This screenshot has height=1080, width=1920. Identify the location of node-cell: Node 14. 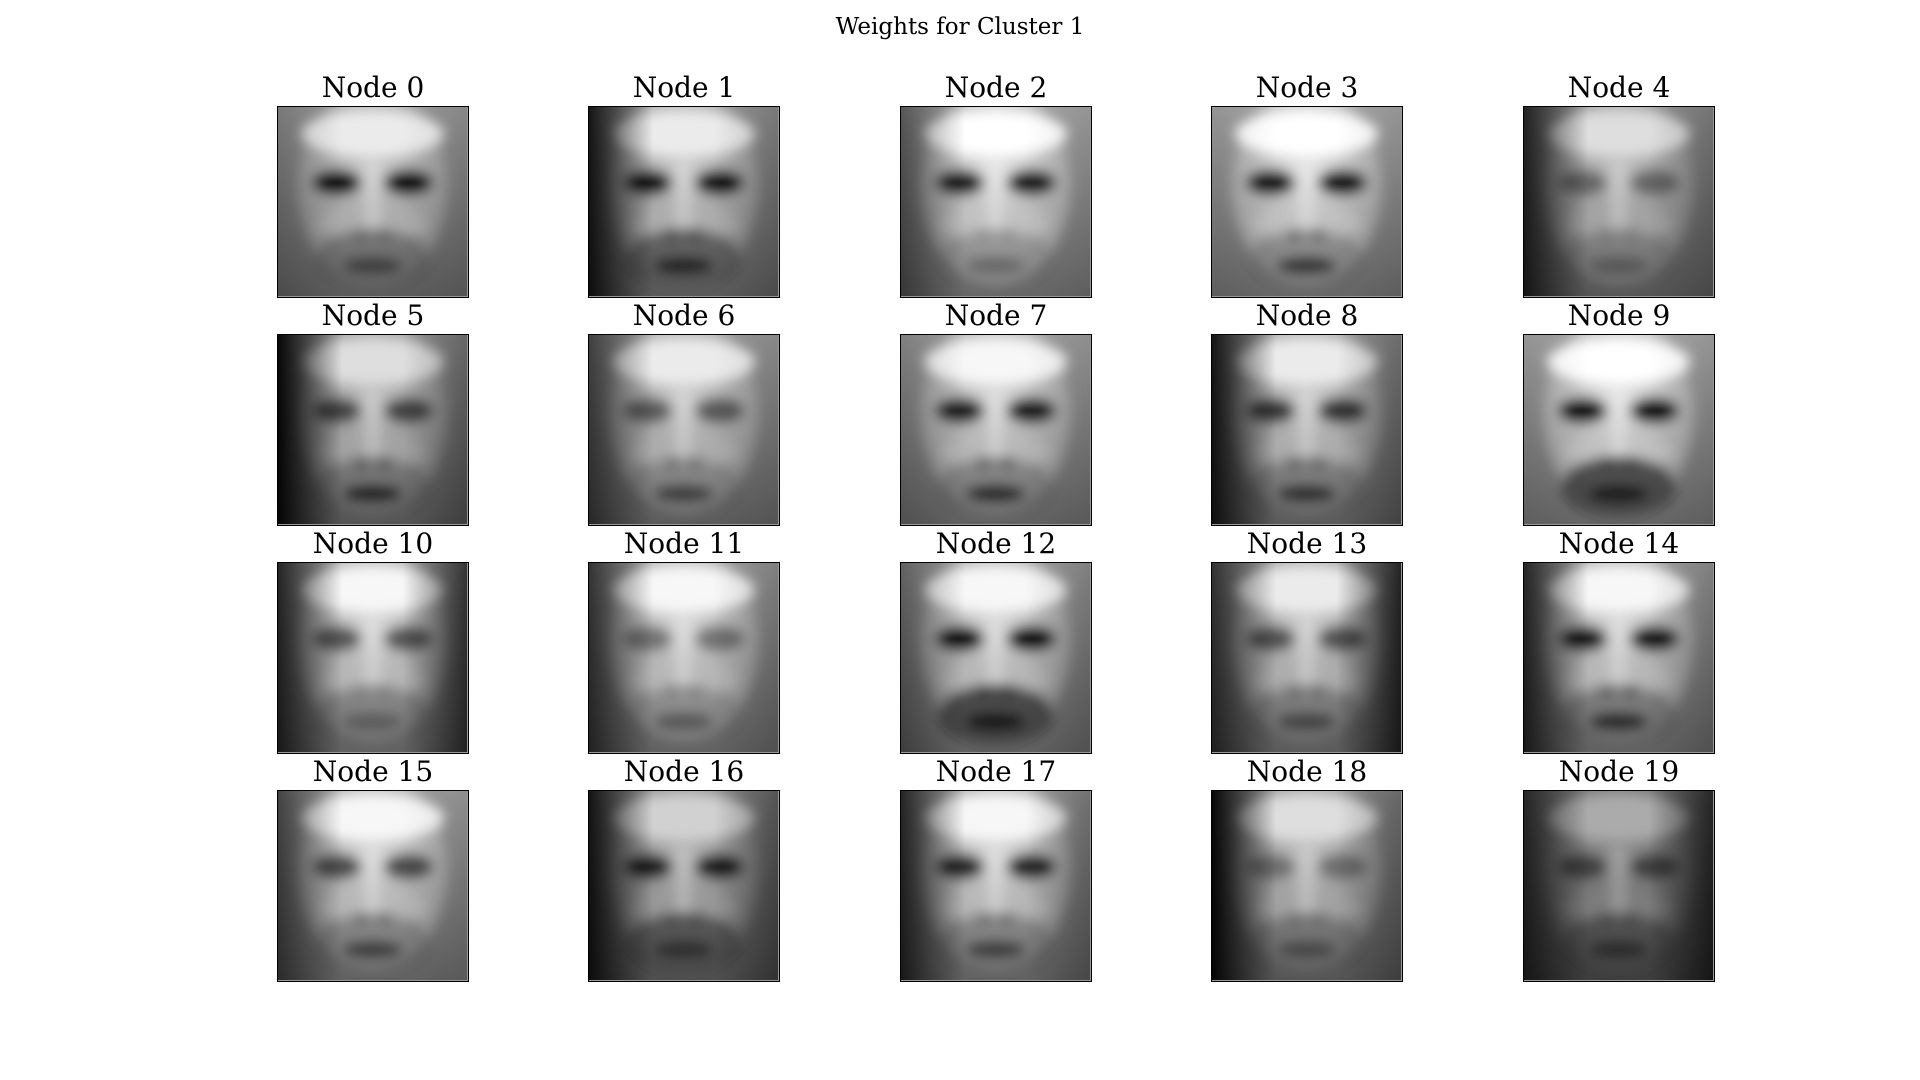
(1619, 640).